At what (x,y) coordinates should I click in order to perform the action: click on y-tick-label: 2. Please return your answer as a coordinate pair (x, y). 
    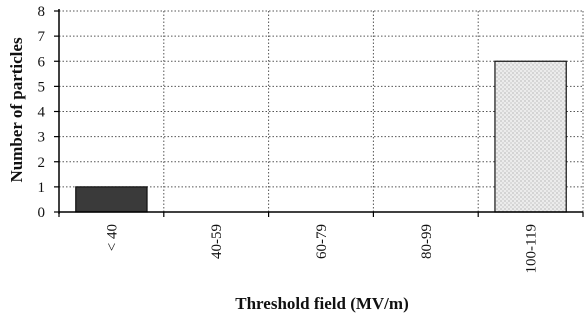
    Looking at the image, I should click on (42, 163).